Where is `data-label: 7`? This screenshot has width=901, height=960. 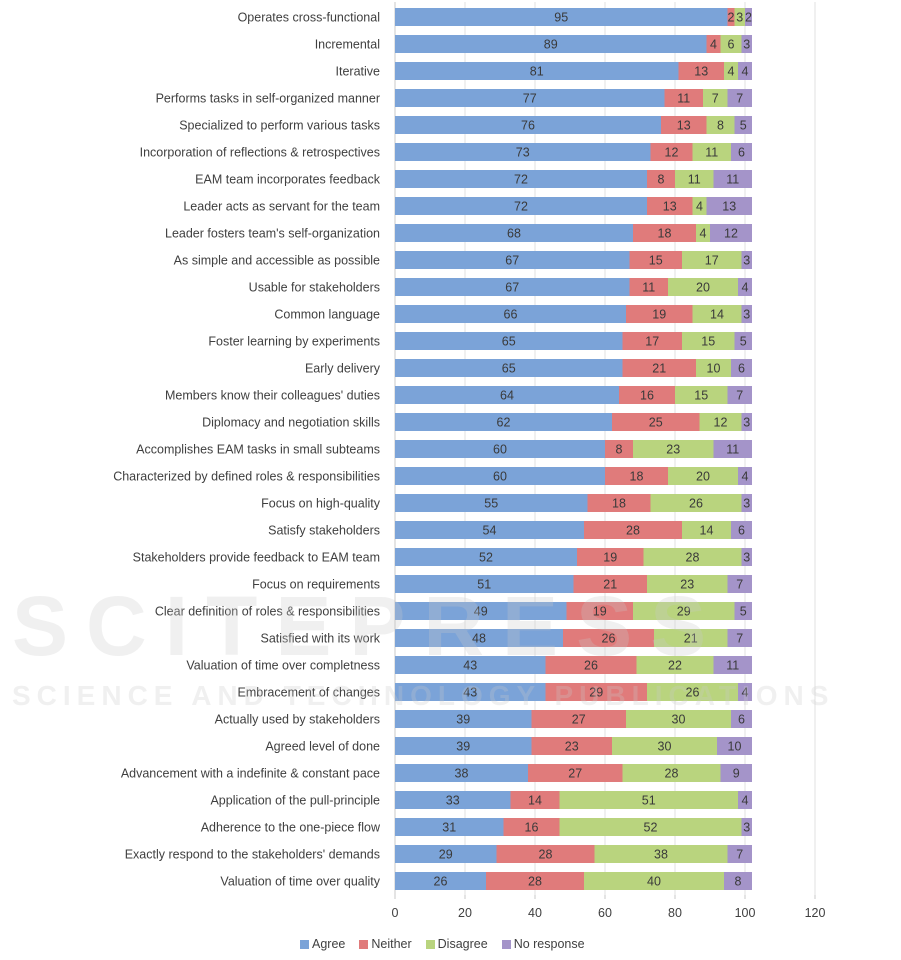
data-label: 7 is located at coordinates (739, 99).